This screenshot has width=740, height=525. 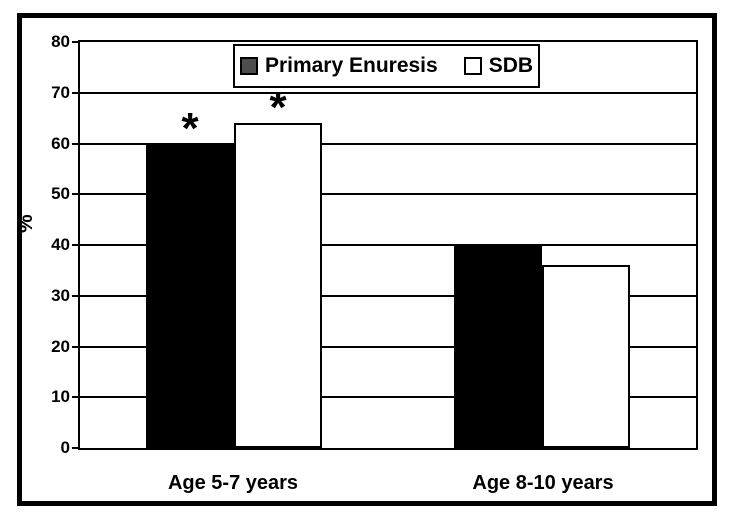 What do you see at coordinates (60, 295) in the screenshot?
I see `y-tick-label-30: 30` at bounding box center [60, 295].